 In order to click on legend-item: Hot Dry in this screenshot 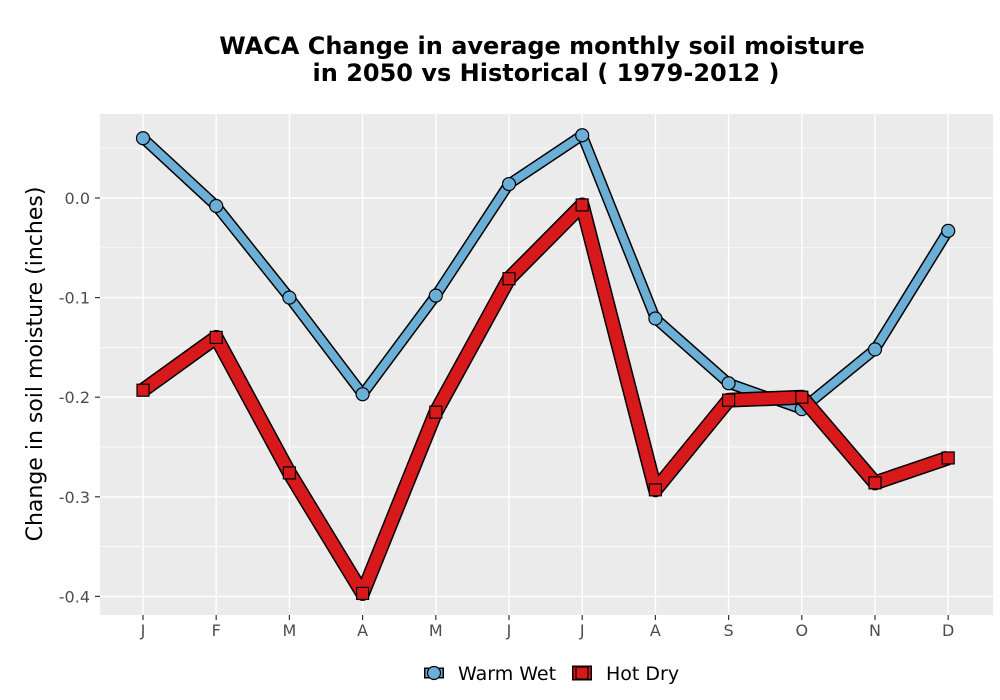, I will do `click(625, 674)`.